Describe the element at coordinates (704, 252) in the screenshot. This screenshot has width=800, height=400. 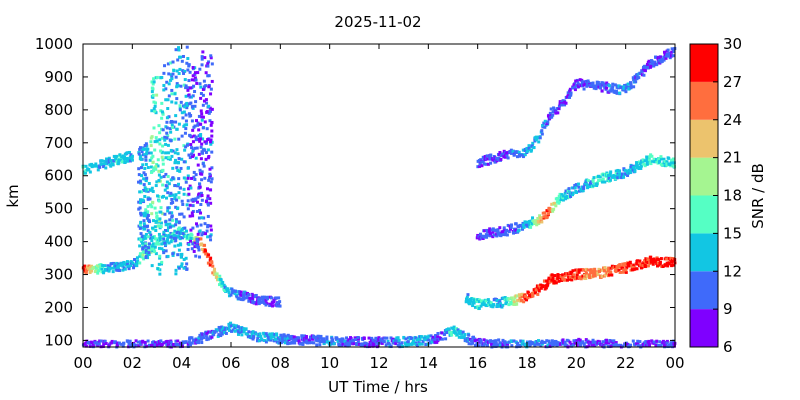
I see `colorbar-segment` at that location.